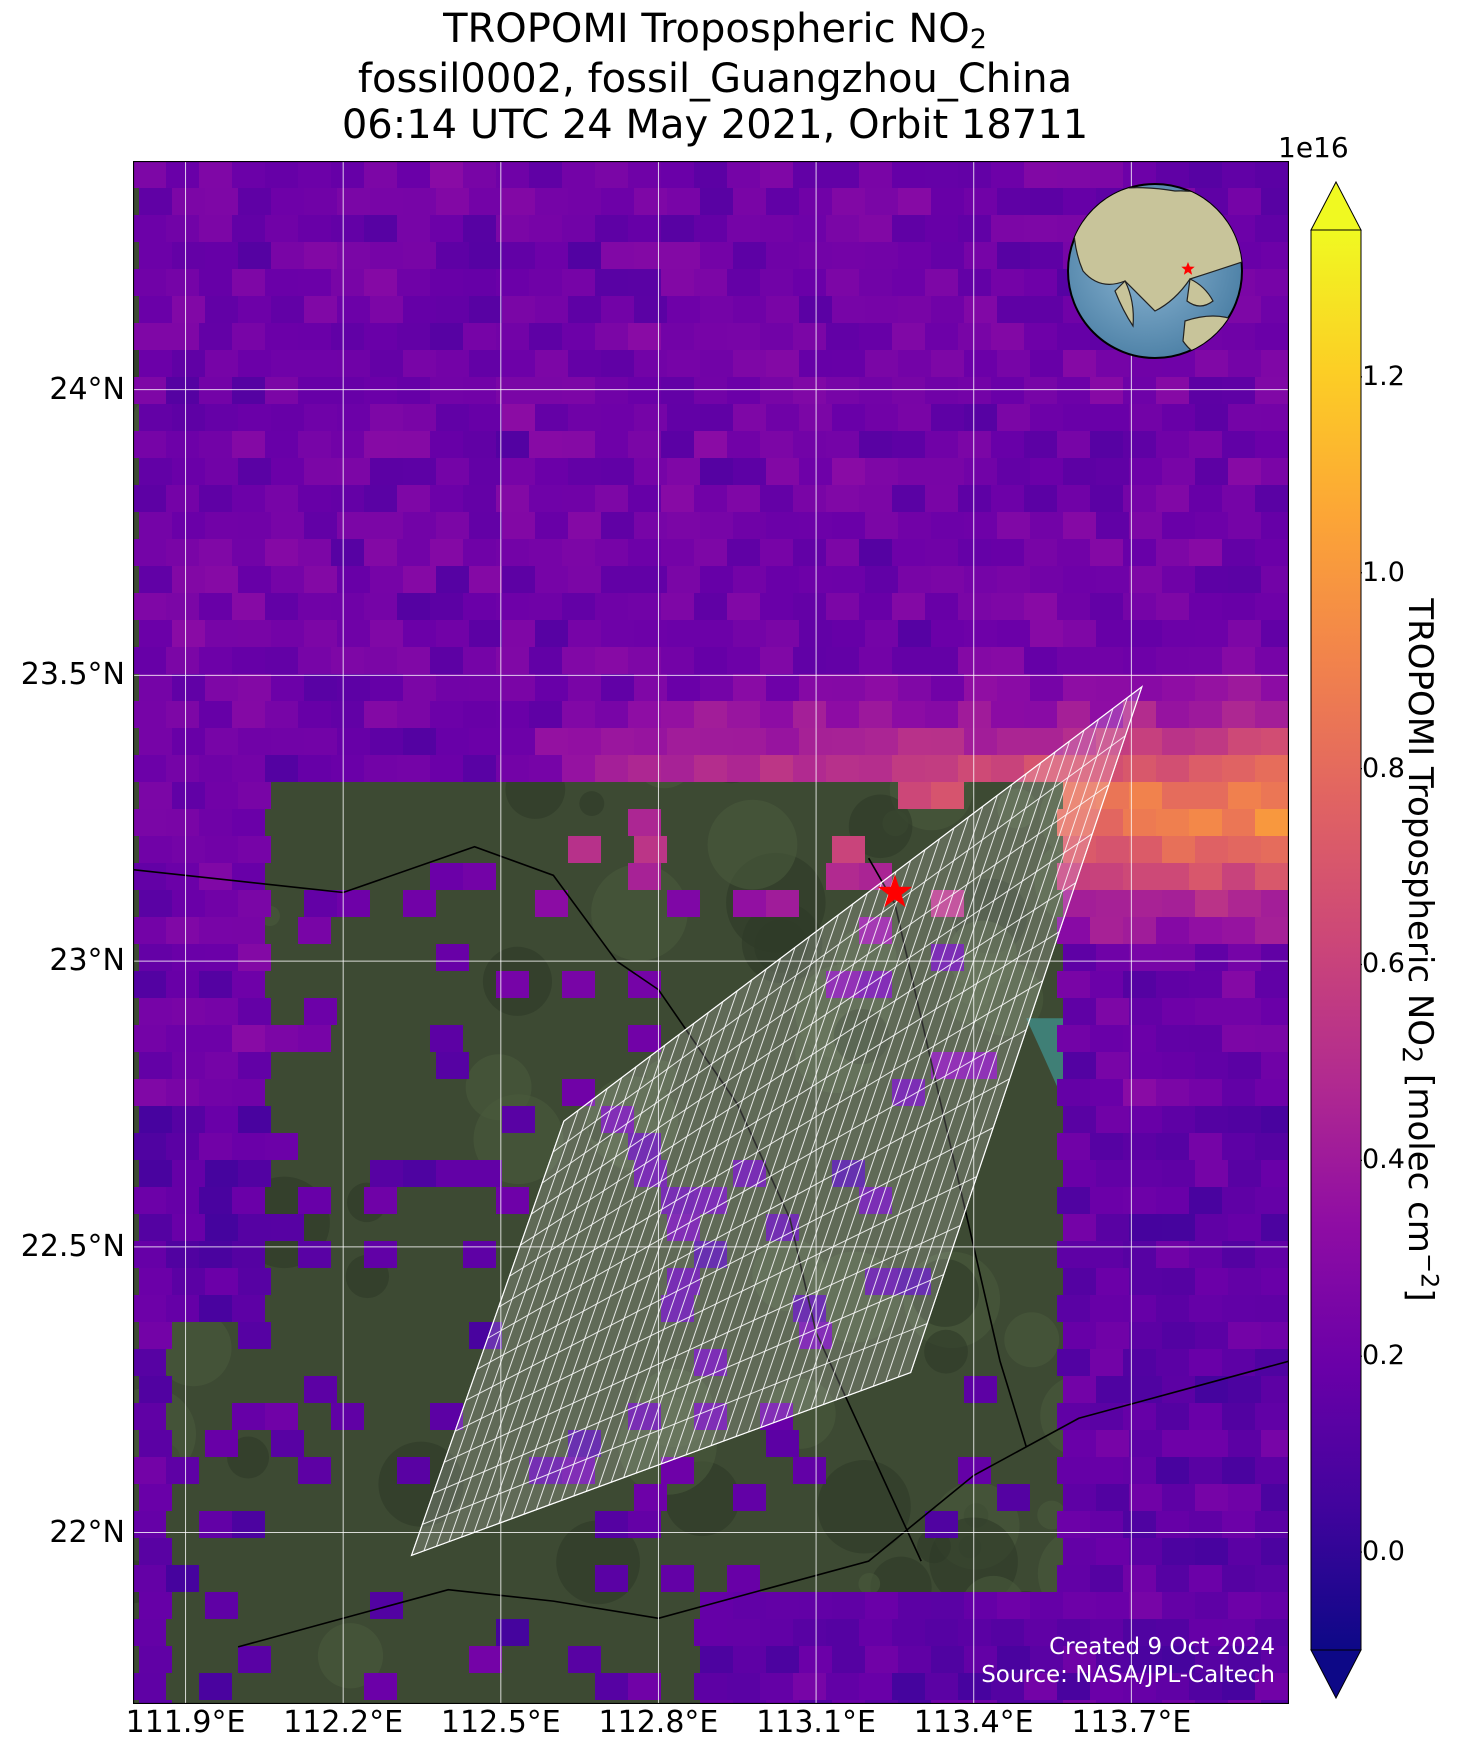 The width and height of the screenshot is (1469, 1752). I want to click on target-subtitle: fossil0002, fossil_Guangzhou_China, so click(715, 79).